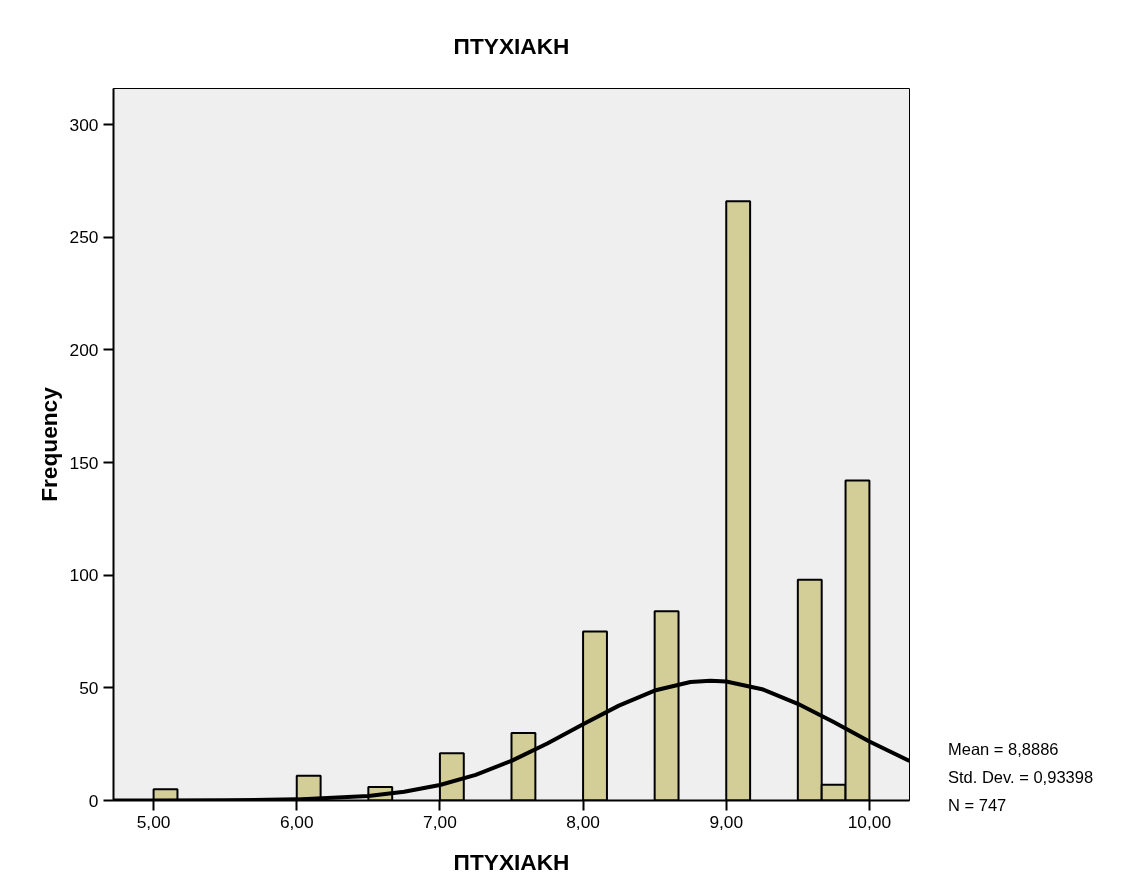 This screenshot has width=1141, height=893. What do you see at coordinates (153, 821) in the screenshot?
I see `x-tick-label: 5,00` at bounding box center [153, 821].